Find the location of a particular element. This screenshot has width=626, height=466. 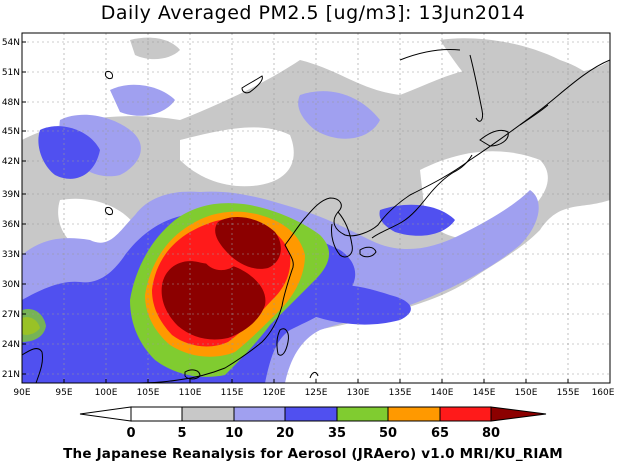

gray-region-top is located at coordinates (155, 48).